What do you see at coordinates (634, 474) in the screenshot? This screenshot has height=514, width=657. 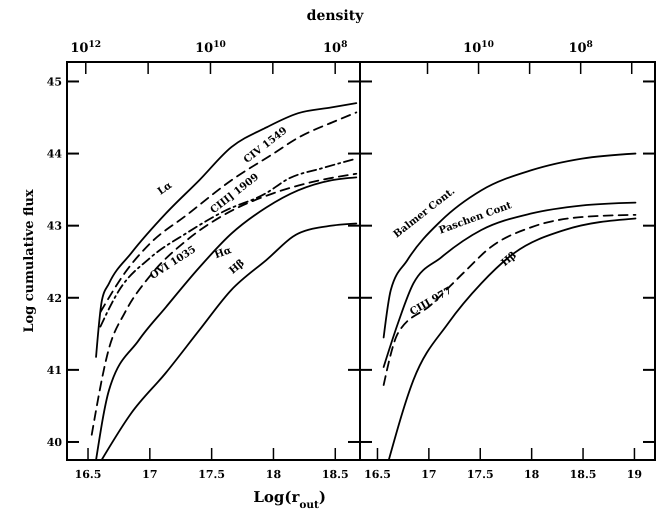 I see `x-tick-label: 19` at bounding box center [634, 474].